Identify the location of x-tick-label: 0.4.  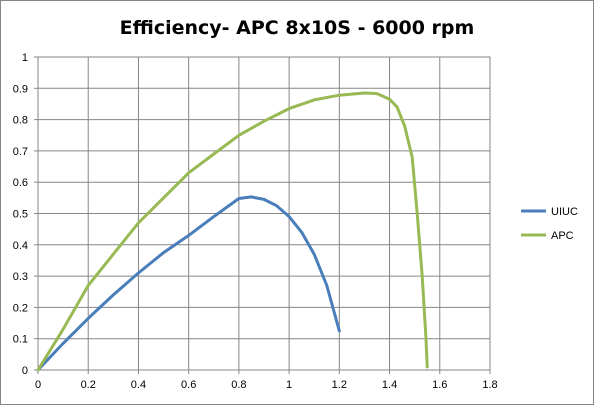
(138, 385).